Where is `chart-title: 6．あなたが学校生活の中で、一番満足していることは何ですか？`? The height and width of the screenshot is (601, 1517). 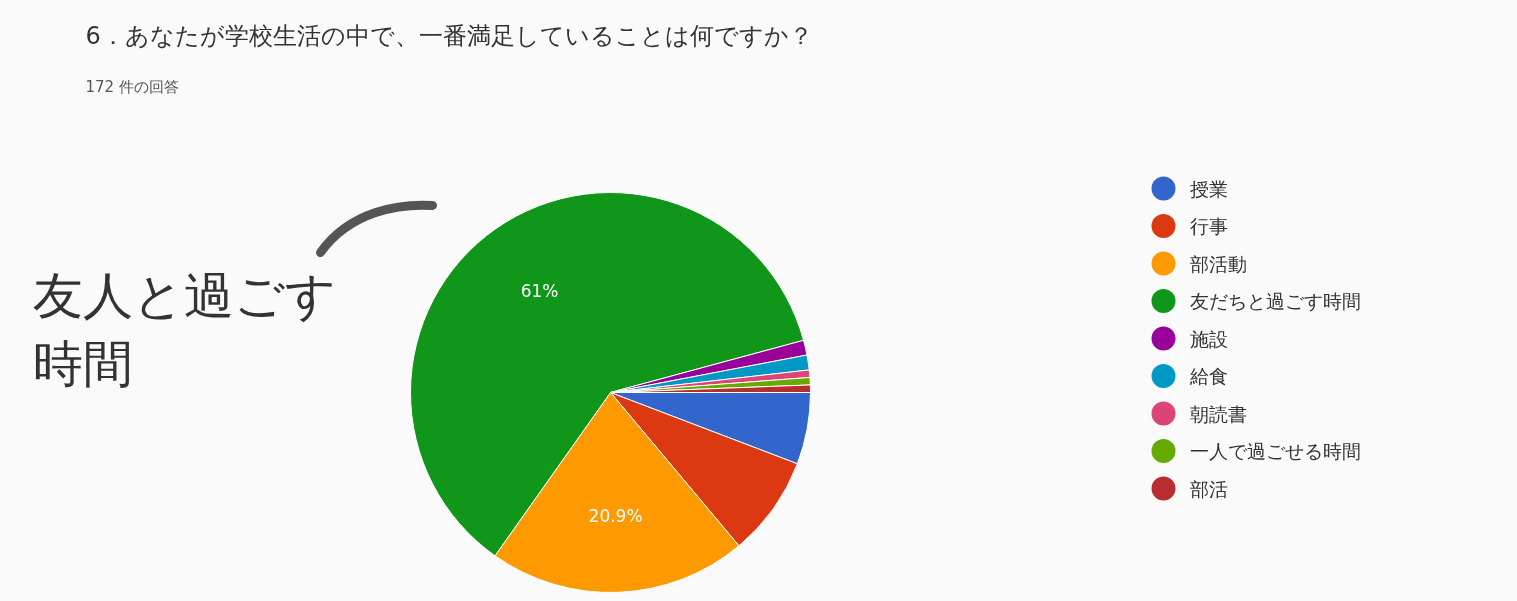
chart-title: 6．あなたが学校生活の中で、一番満足していることは何ですか？ is located at coordinates (449, 35).